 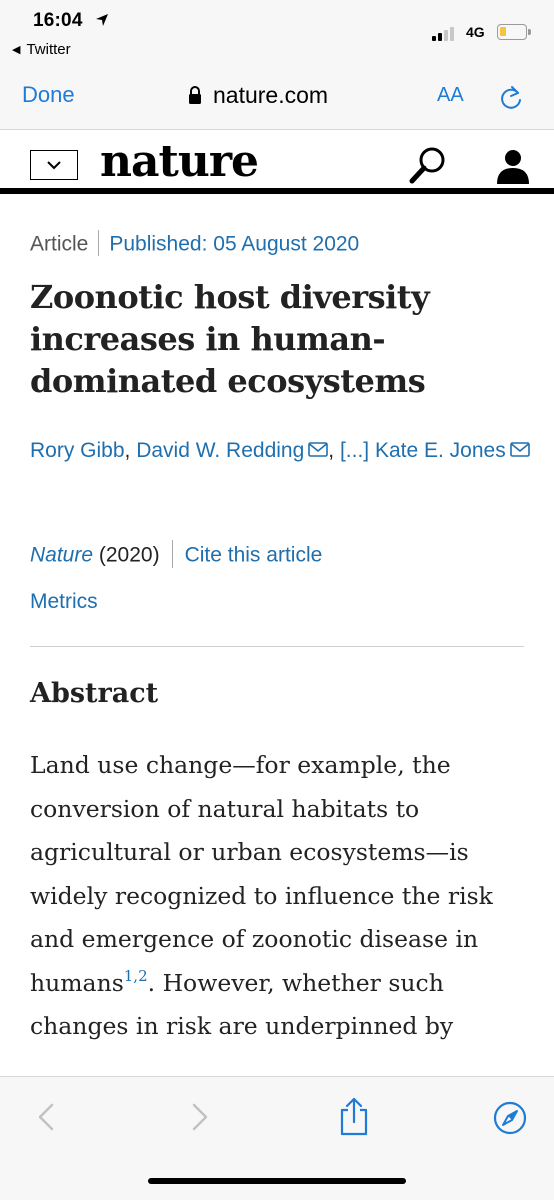 I want to click on author-link: David W. Redding, so click(x=220, y=450).